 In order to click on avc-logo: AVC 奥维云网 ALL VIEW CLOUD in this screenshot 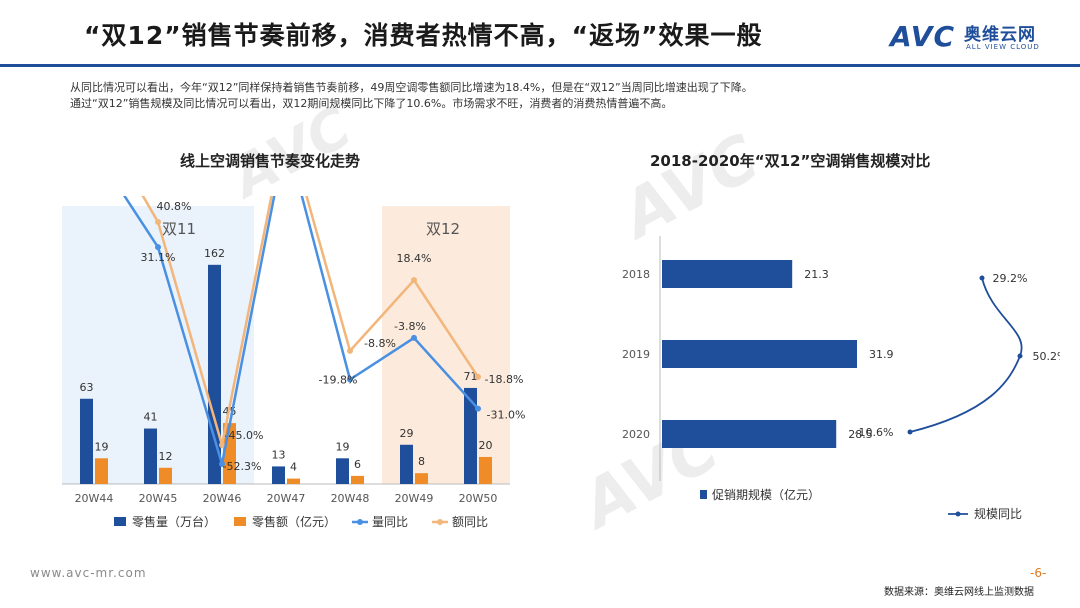, I will do `click(975, 38)`.